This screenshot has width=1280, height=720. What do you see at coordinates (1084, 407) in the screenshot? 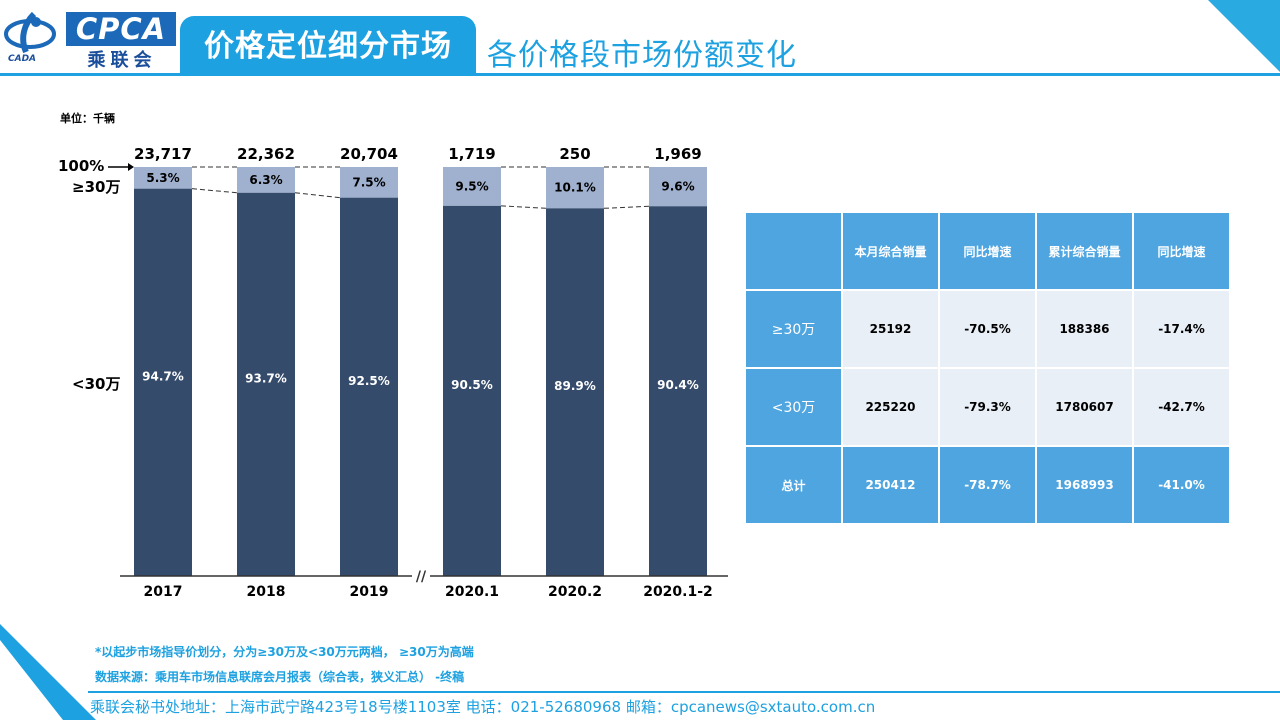
I see `table-cell: 1780607` at bounding box center [1084, 407].